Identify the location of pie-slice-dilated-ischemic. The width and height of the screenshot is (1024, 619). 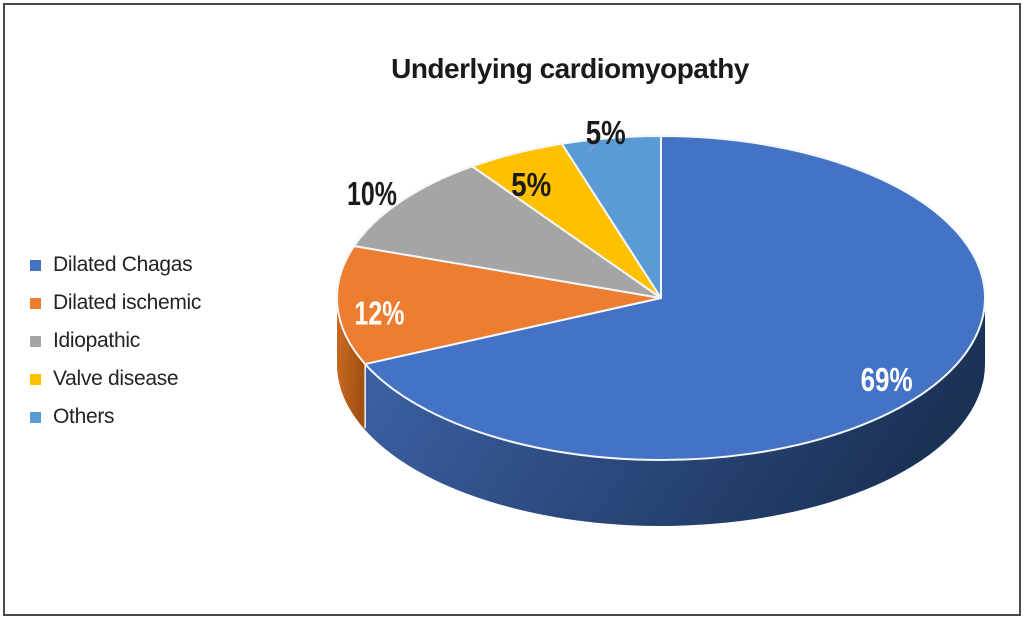
(499, 305).